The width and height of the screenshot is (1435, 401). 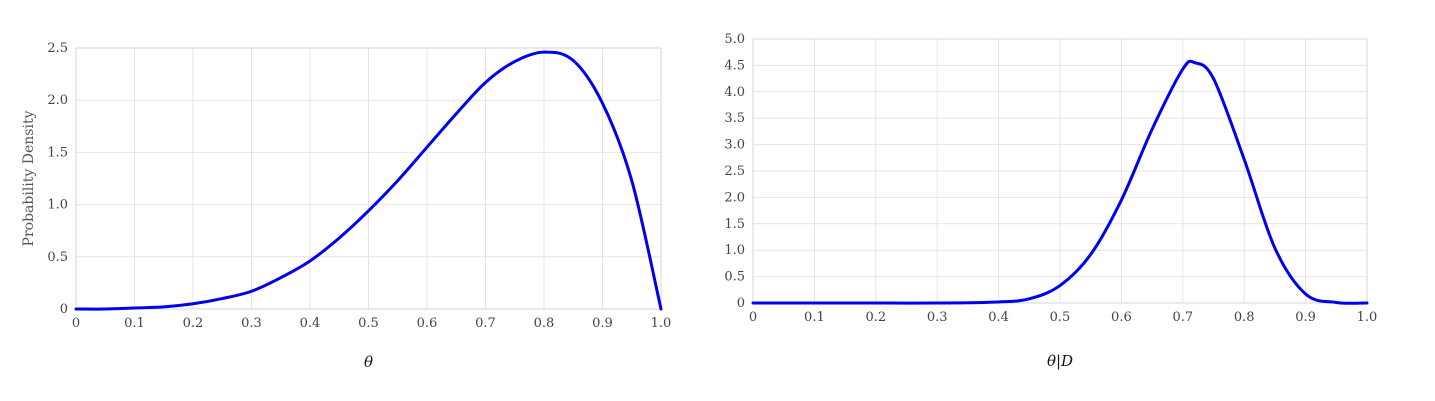 I want to click on x-axis-label: θ, so click(x=368, y=362).